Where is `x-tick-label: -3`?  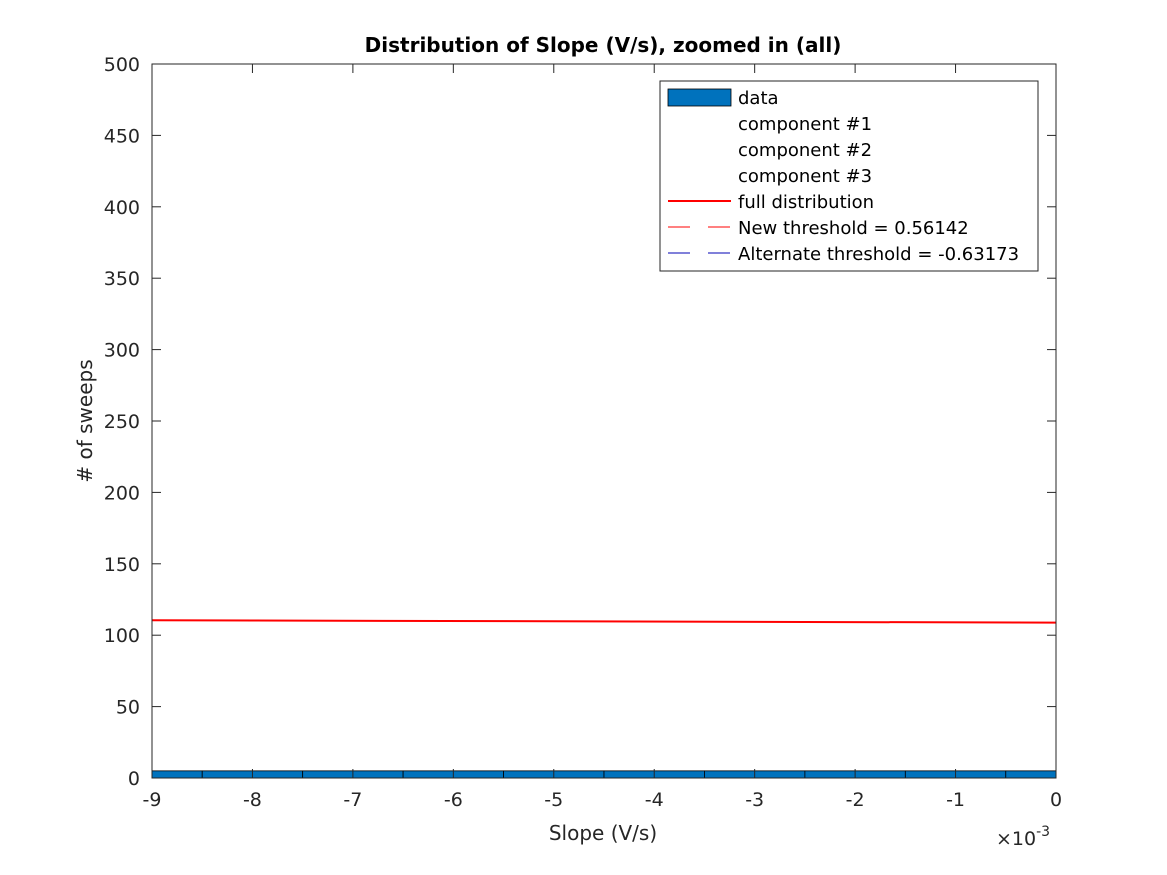
x-tick-label: -3 is located at coordinates (754, 800).